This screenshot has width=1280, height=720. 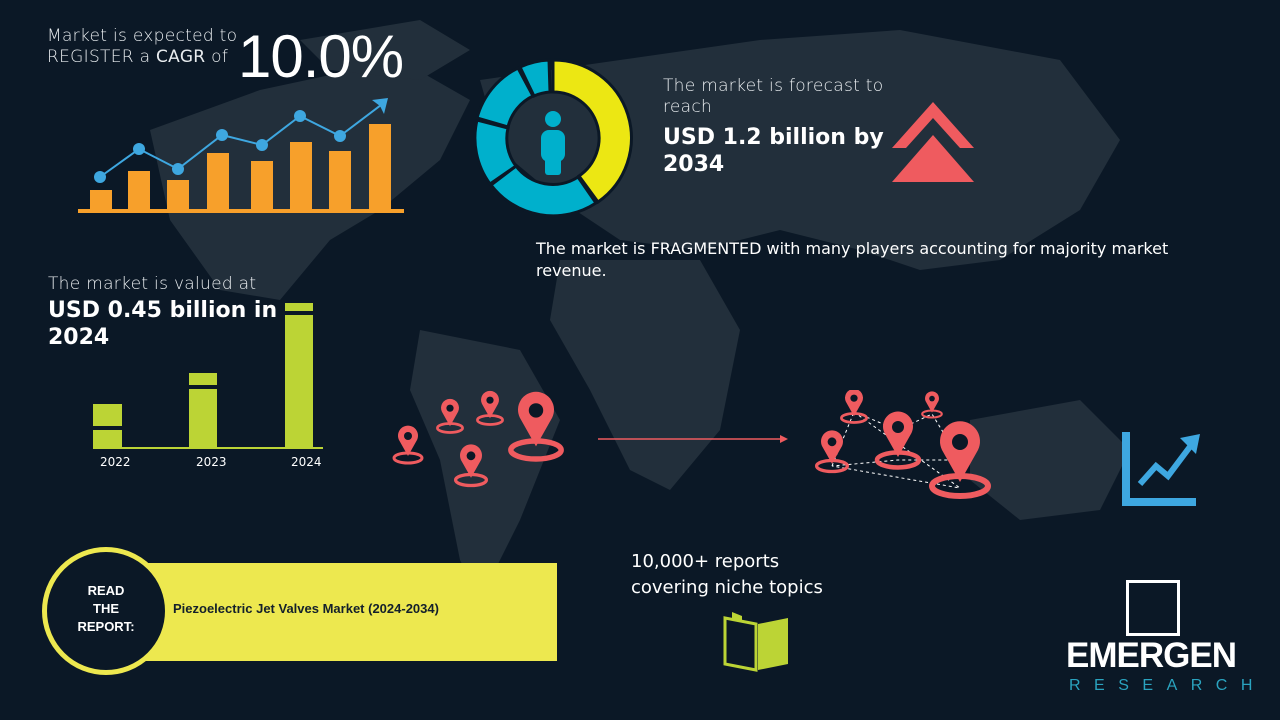 I want to click on cagr-text: Market is expected to REGISTER a CAGR of, so click(x=142, y=47).